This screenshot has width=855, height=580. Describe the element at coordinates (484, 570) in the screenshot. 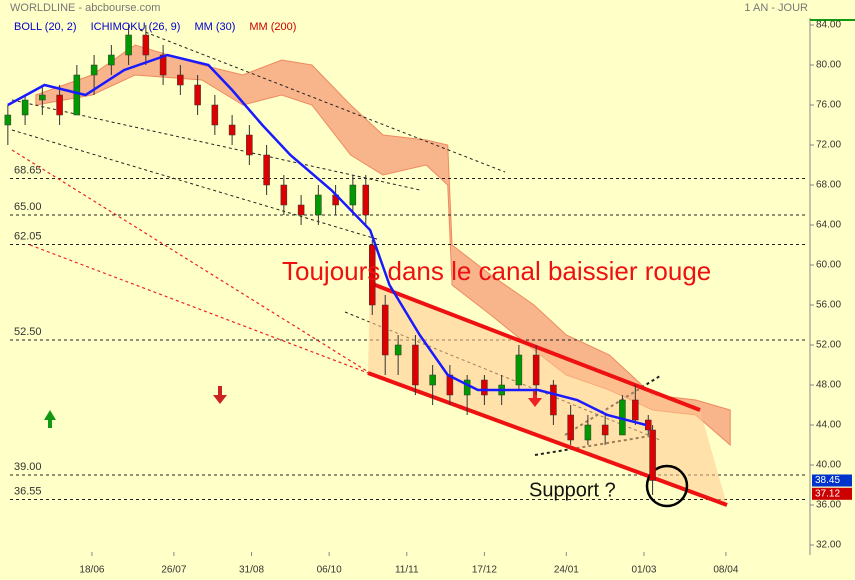

I see `x-tick-label: 17/12` at that location.